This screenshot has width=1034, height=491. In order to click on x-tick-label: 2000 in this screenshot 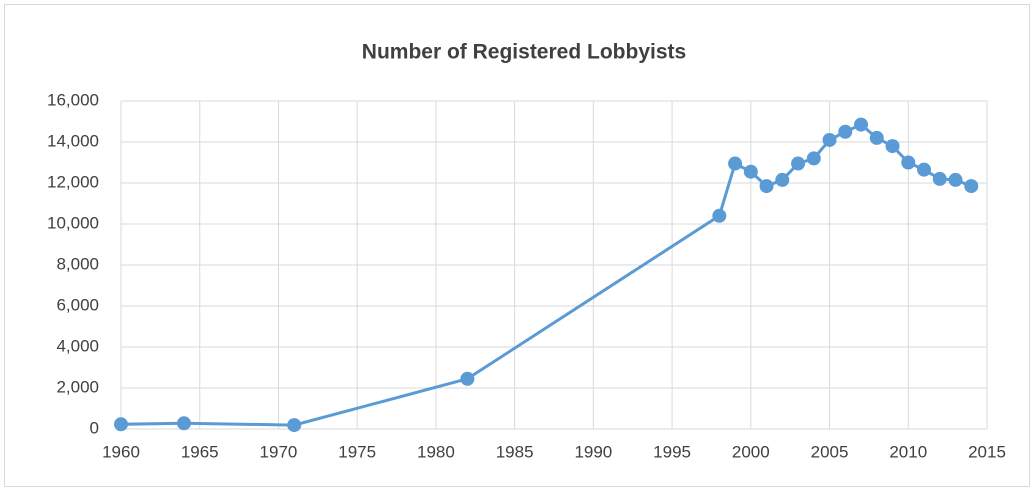, I will do `click(751, 451)`.